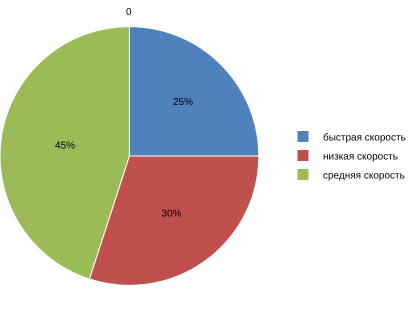 The width and height of the screenshot is (411, 311). Describe the element at coordinates (183, 102) in the screenshot. I see `data-label: 25%` at that location.